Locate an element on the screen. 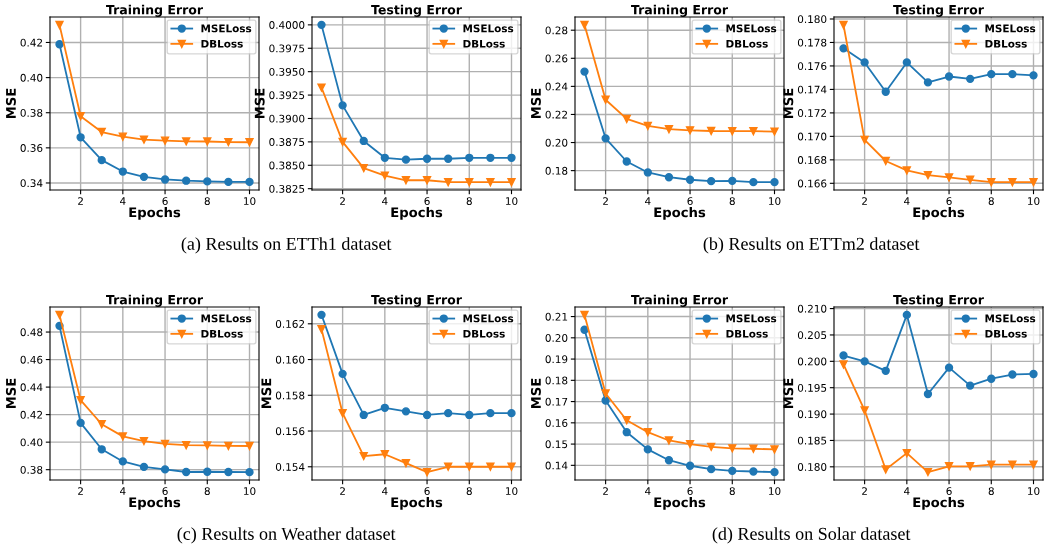 This screenshot has height=550, width=1047. y-tick-label: 0.178 is located at coordinates (812, 42).